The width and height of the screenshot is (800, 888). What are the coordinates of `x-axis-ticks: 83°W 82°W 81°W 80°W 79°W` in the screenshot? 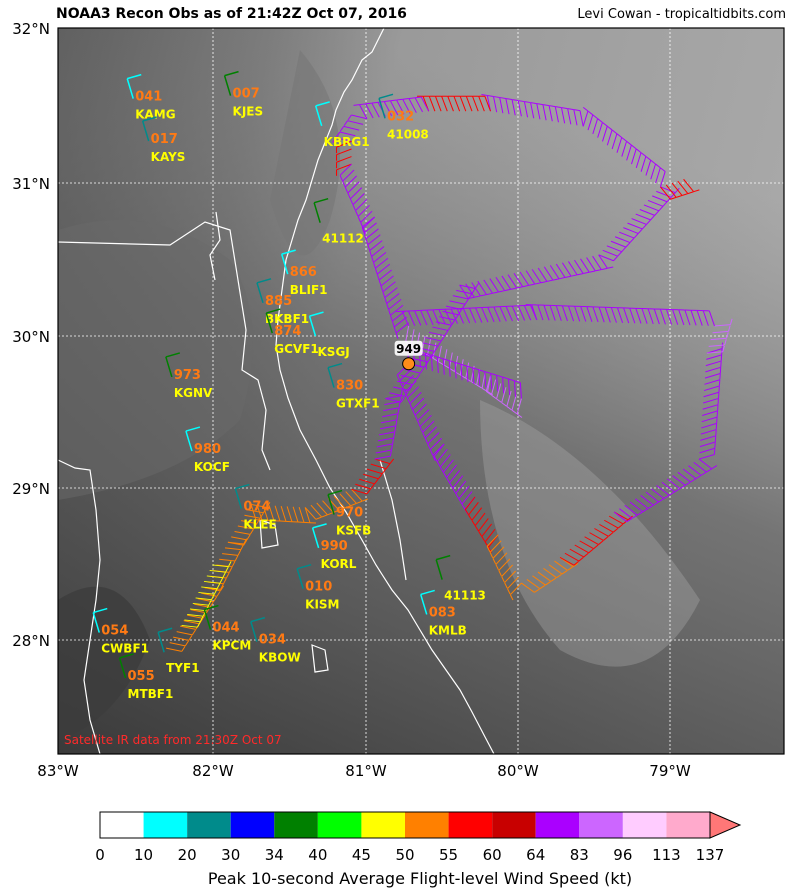 It's located at (364, 771).